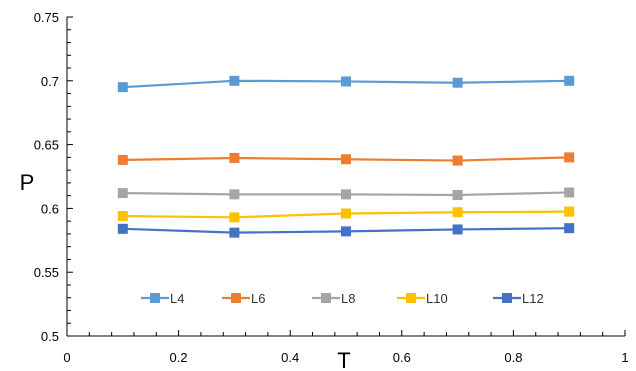 This screenshot has height=371, width=636. I want to click on x-tick-label: 0.4, so click(290, 357).